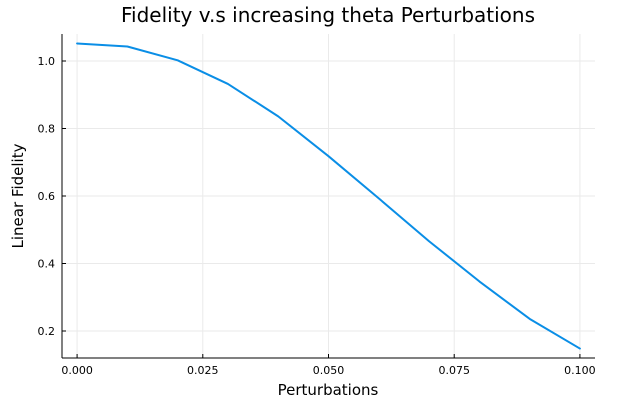 This screenshot has width=620, height=404. What do you see at coordinates (47, 61) in the screenshot?
I see `y-tick-label-4: 1.0` at bounding box center [47, 61].